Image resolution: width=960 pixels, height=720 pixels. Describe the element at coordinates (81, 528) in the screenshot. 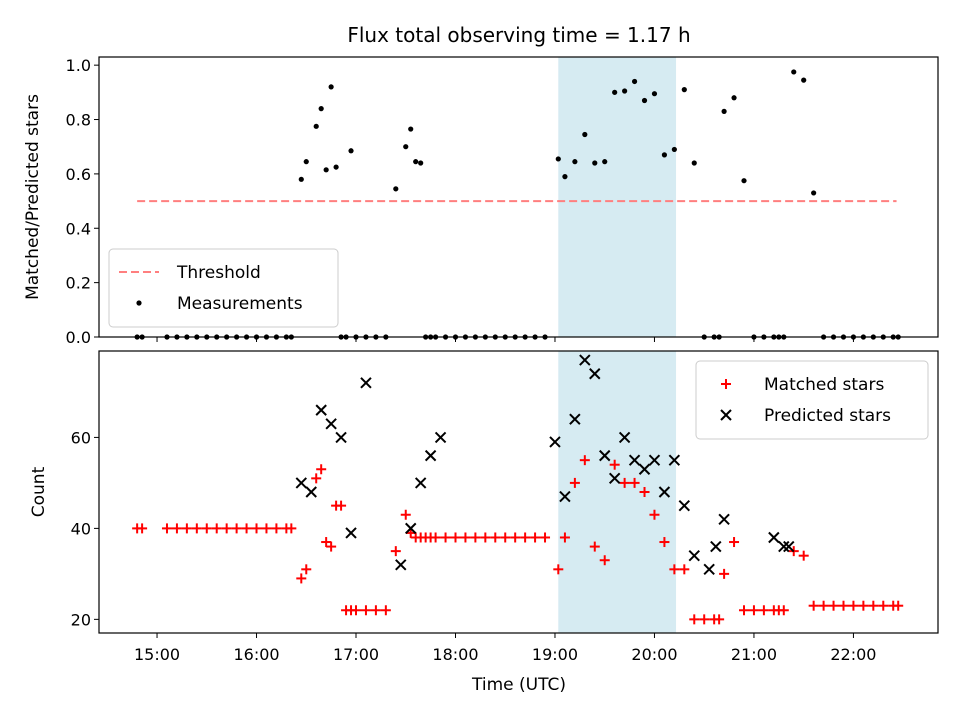

I see `y-tick-label: 40` at that location.